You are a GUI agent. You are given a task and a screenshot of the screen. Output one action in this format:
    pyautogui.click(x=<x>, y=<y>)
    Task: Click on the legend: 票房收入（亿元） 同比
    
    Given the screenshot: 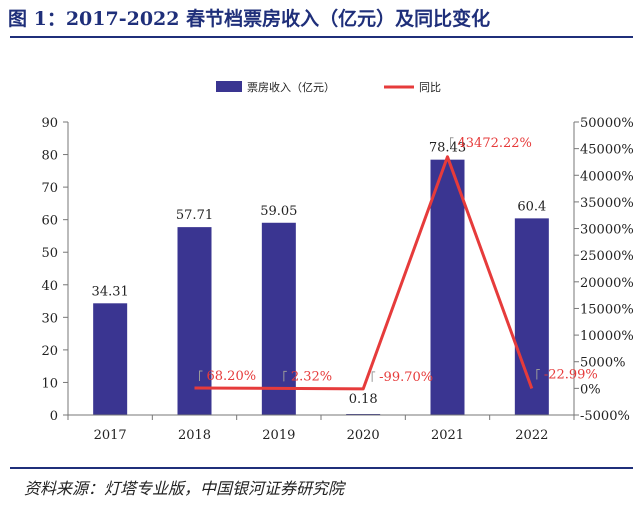 What is the action you would take?
    pyautogui.click(x=328, y=87)
    